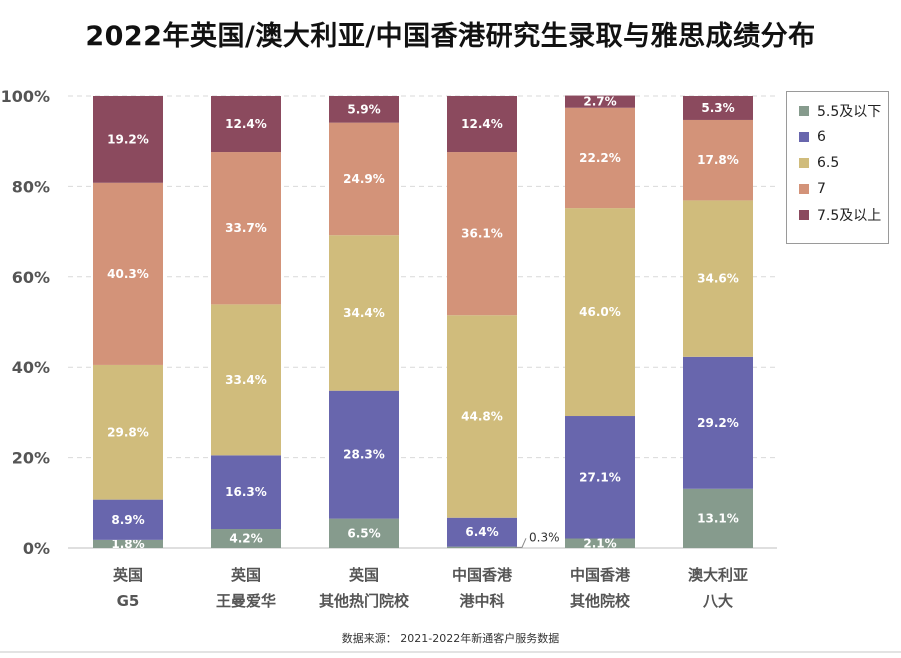 The height and width of the screenshot is (658, 901). What do you see at coordinates (246, 601) in the screenshot?
I see `x-tick-label: 王曼爱华` at bounding box center [246, 601].